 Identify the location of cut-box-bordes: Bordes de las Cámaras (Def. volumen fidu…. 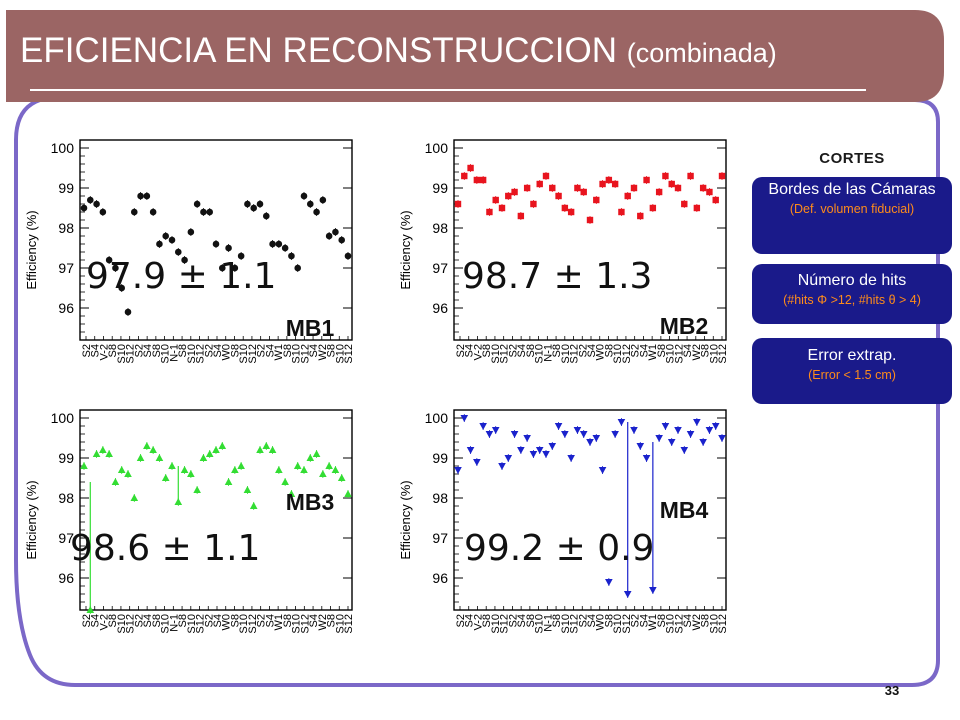
(852, 215).